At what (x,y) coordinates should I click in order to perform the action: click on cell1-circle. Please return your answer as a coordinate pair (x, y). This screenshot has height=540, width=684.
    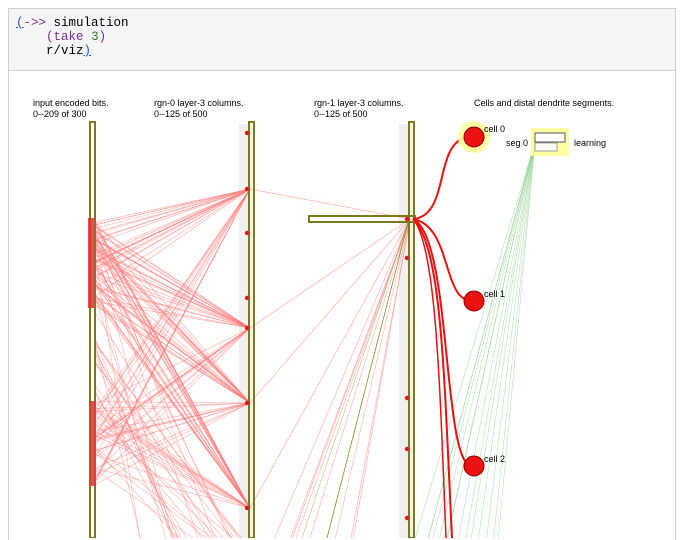
    Looking at the image, I should click on (474, 301).